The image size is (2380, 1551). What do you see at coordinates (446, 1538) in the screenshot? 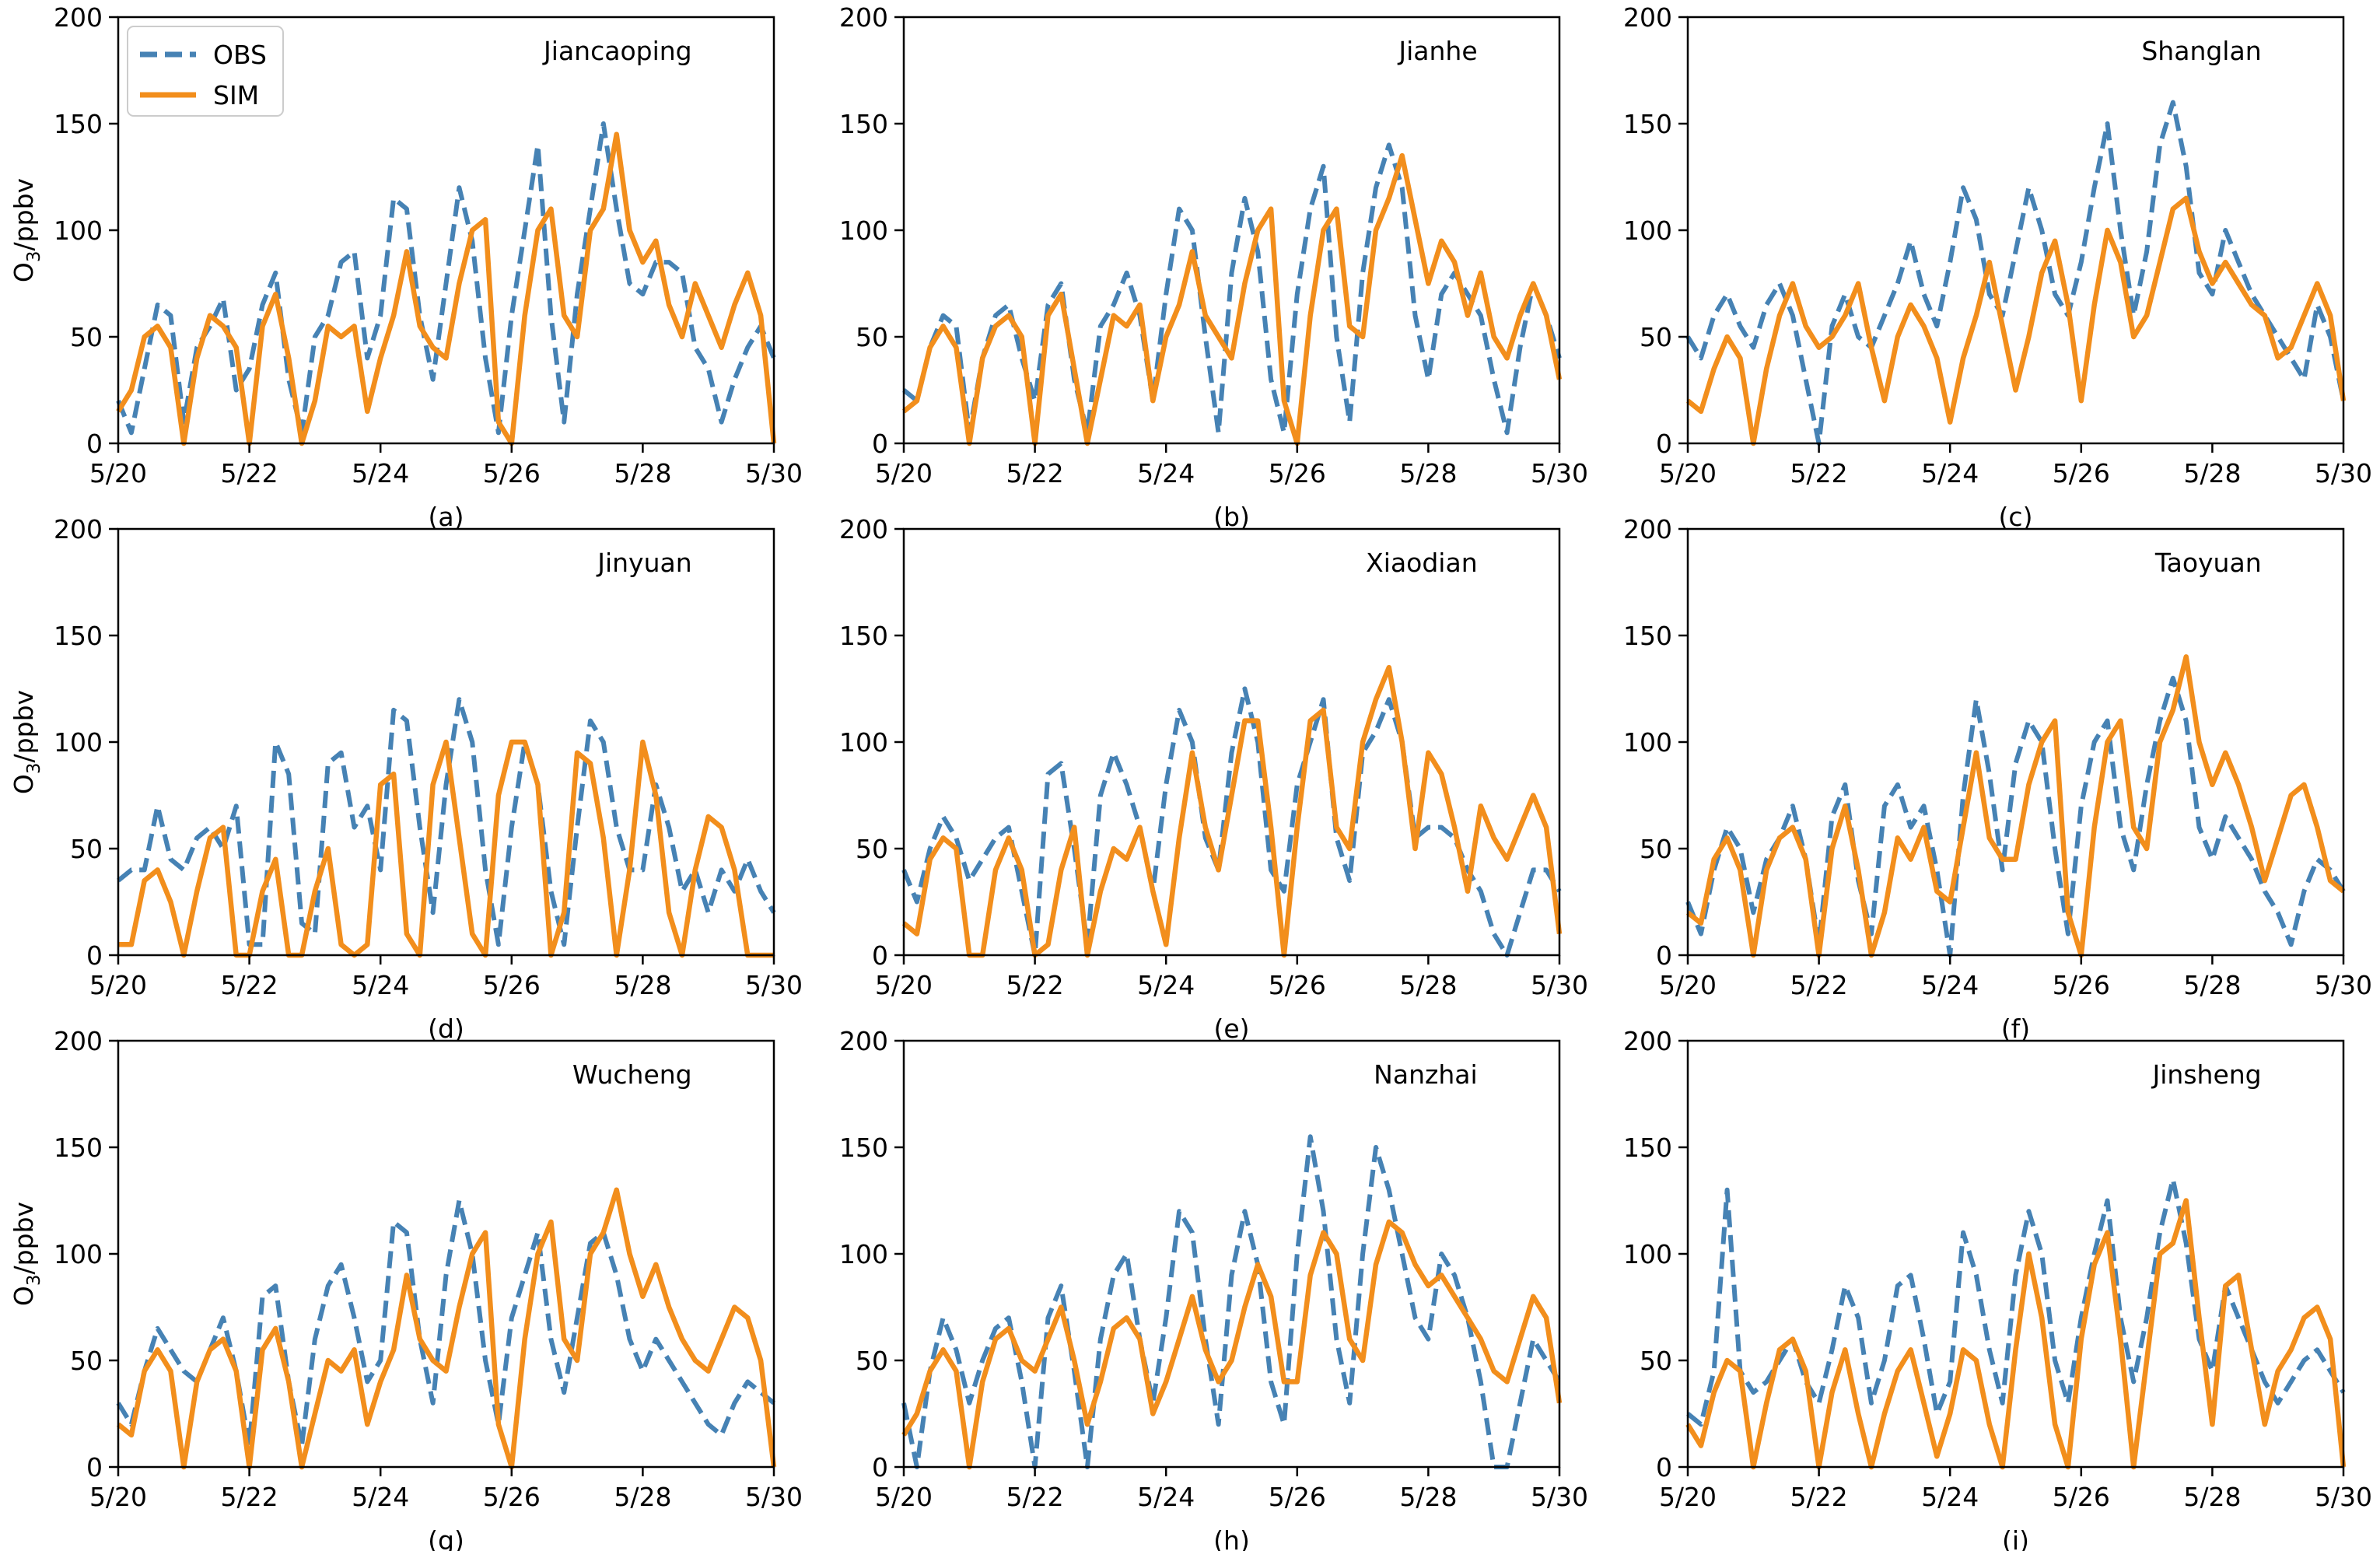
I see `panel-label: (g)` at bounding box center [446, 1538].